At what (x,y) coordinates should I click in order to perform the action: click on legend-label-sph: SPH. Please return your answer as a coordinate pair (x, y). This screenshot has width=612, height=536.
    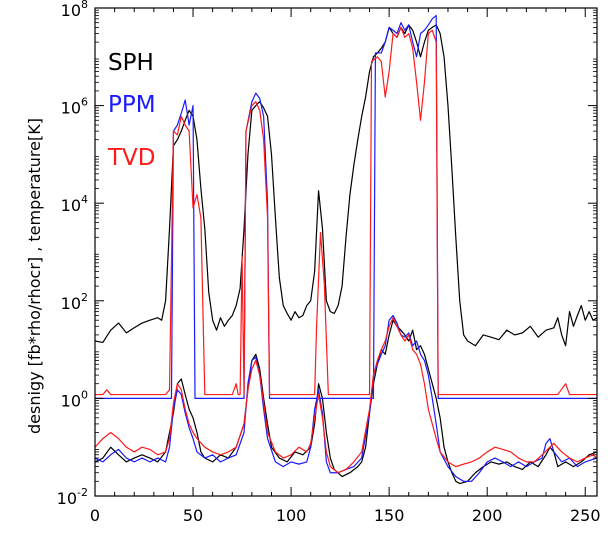
    Looking at the image, I should click on (131, 63).